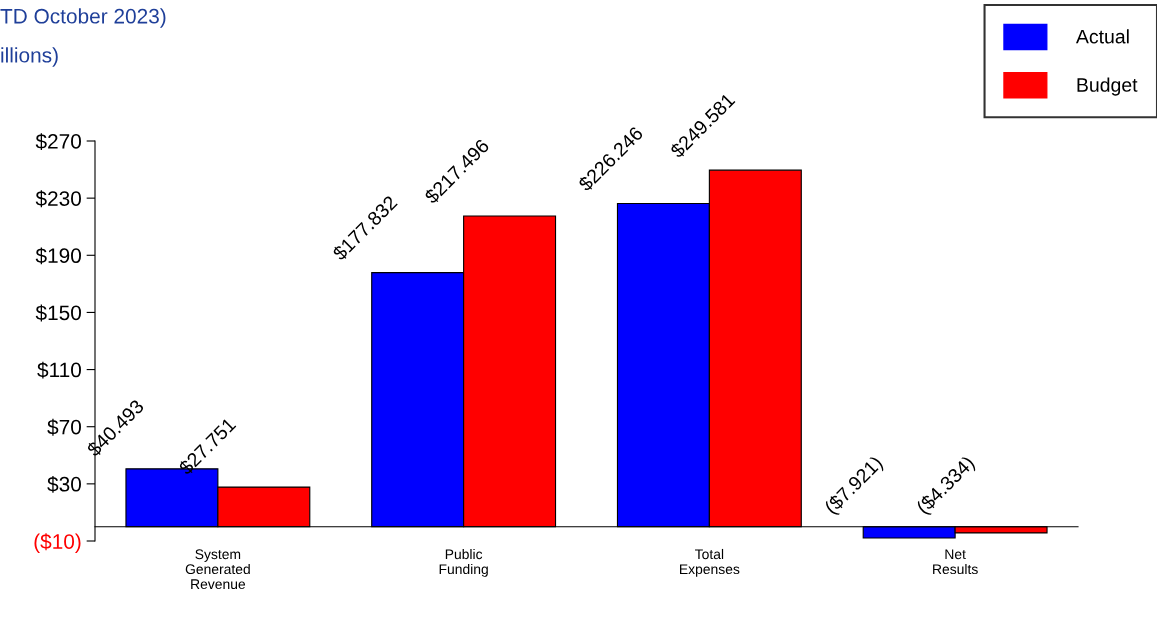 Image resolution: width=1157 pixels, height=633 pixels. Describe the element at coordinates (59, 370) in the screenshot. I see `y-tick-label: $110` at that location.